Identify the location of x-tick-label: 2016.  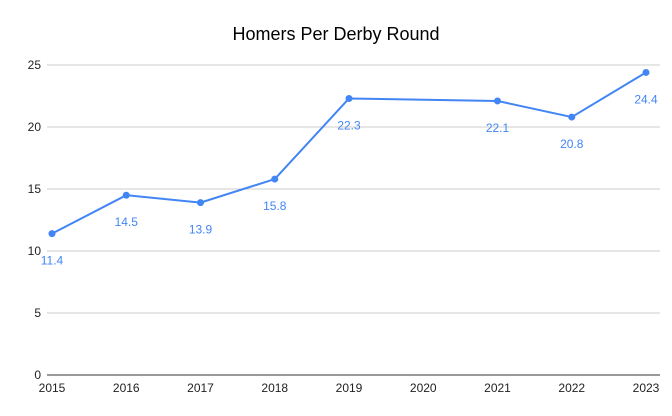
(126, 388).